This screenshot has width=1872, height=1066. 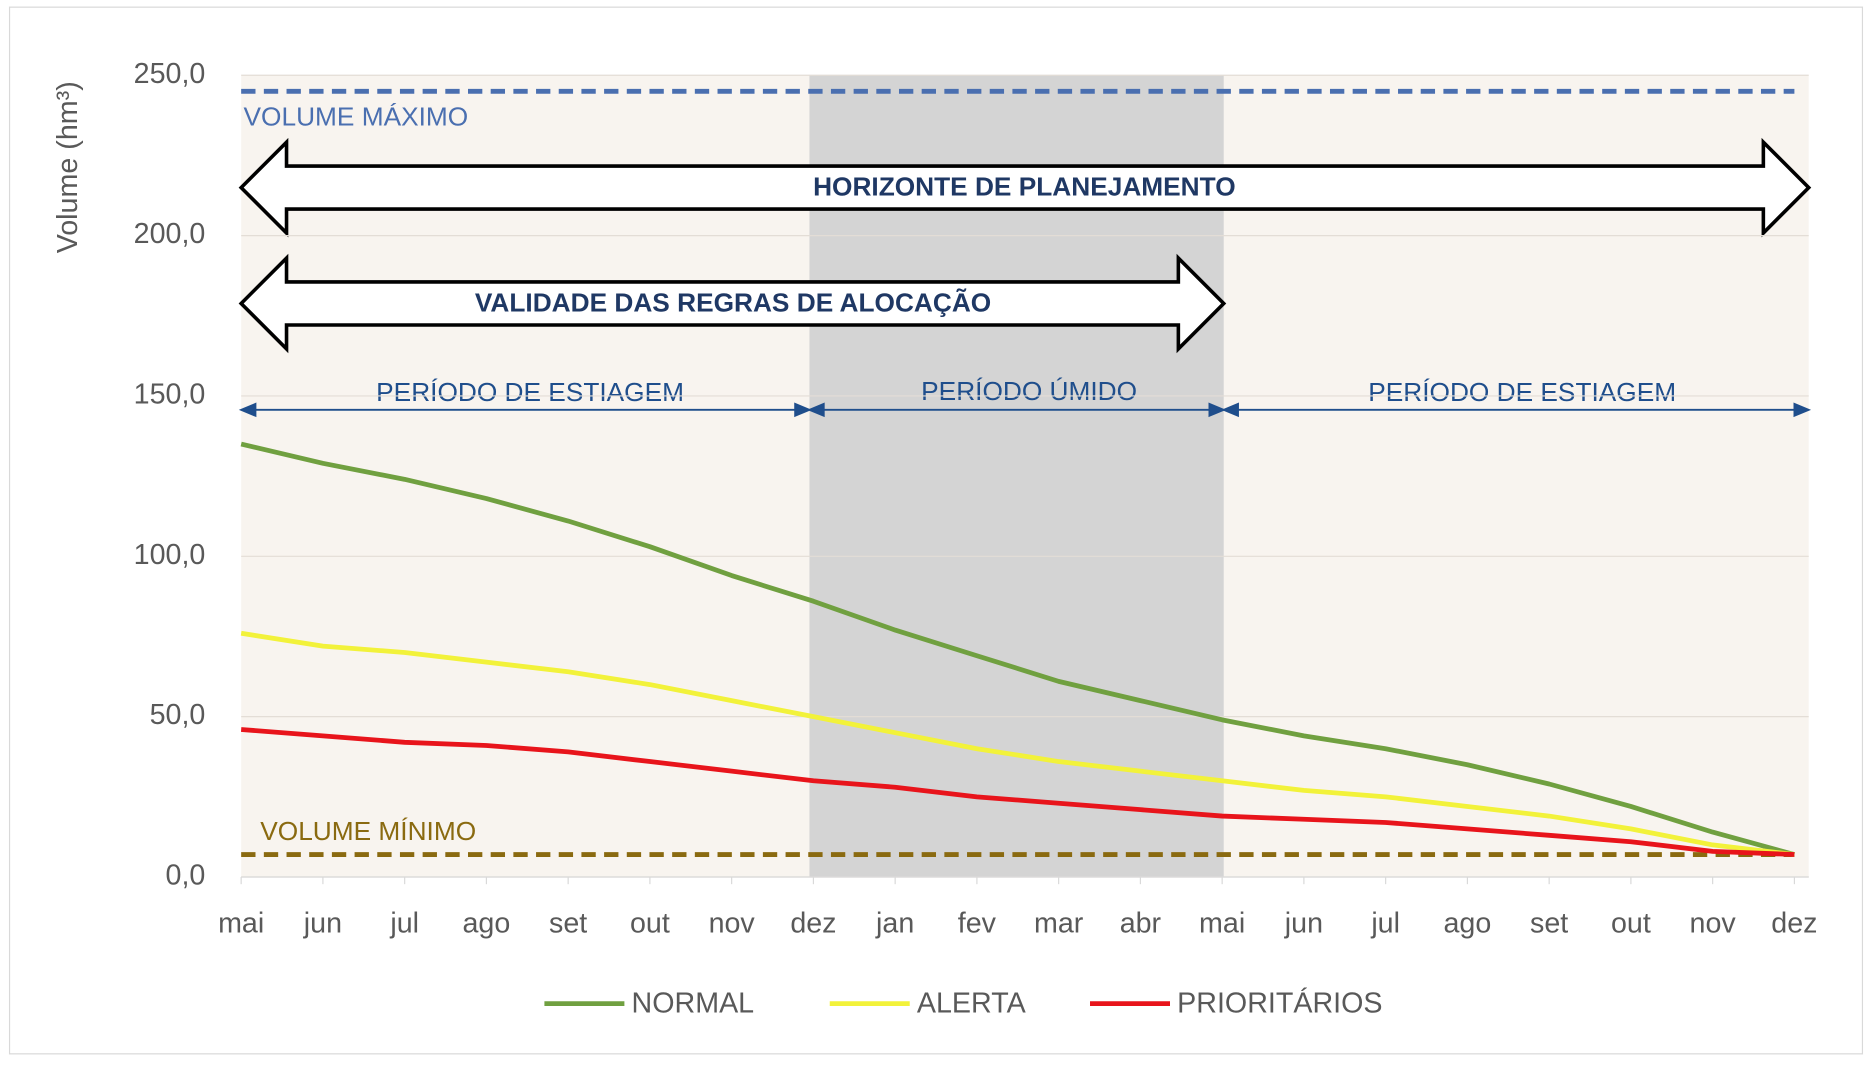 What do you see at coordinates (693, 1003) in the screenshot?
I see `legend-label: NORMAL` at bounding box center [693, 1003].